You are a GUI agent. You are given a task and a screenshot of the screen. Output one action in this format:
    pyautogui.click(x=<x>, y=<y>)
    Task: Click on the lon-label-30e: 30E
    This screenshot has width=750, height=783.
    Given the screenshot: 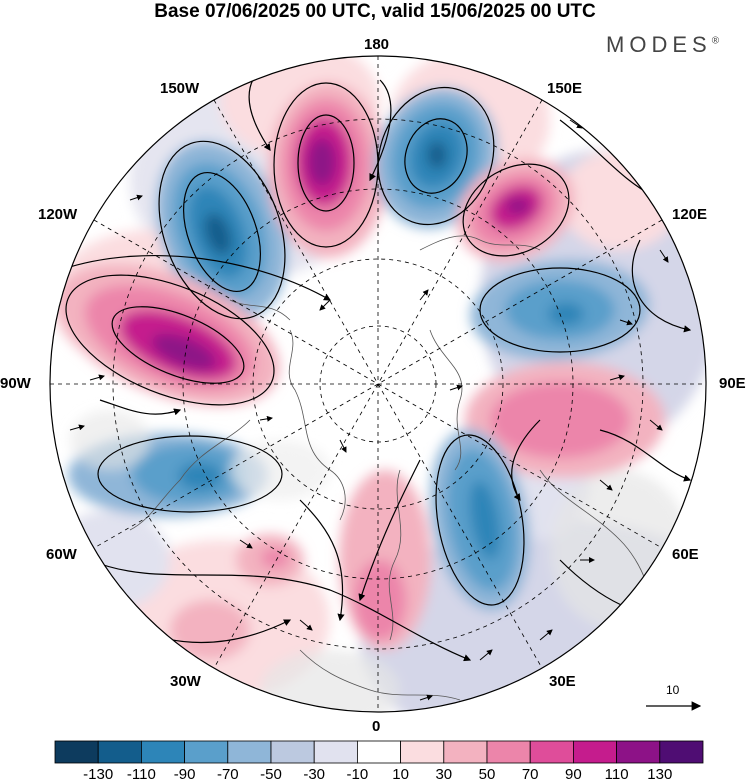 What is the action you would take?
    pyautogui.click(x=562, y=681)
    